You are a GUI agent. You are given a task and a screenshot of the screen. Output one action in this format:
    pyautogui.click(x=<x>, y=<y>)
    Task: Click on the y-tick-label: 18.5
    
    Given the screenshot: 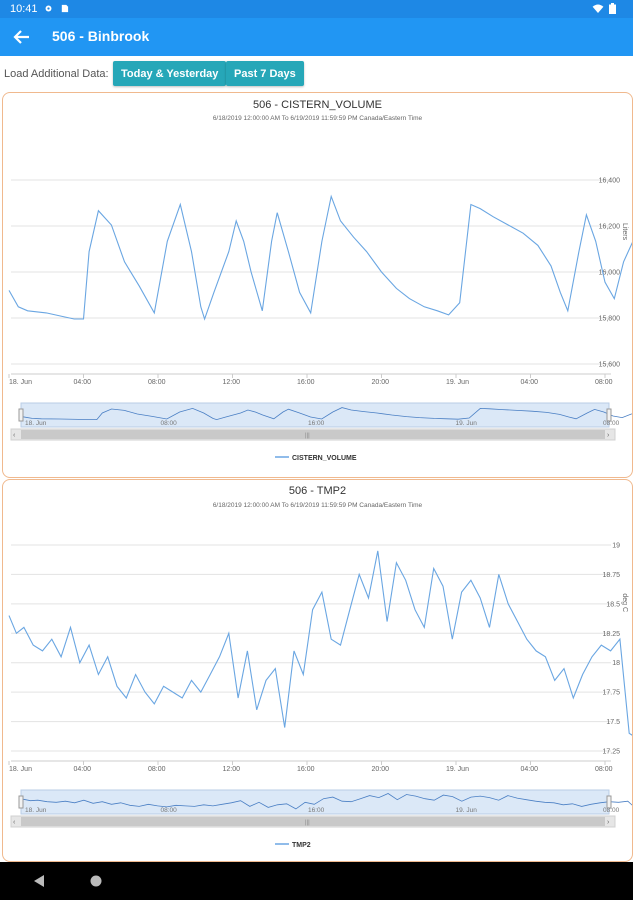 What is the action you would take?
    pyautogui.click(x=613, y=604)
    